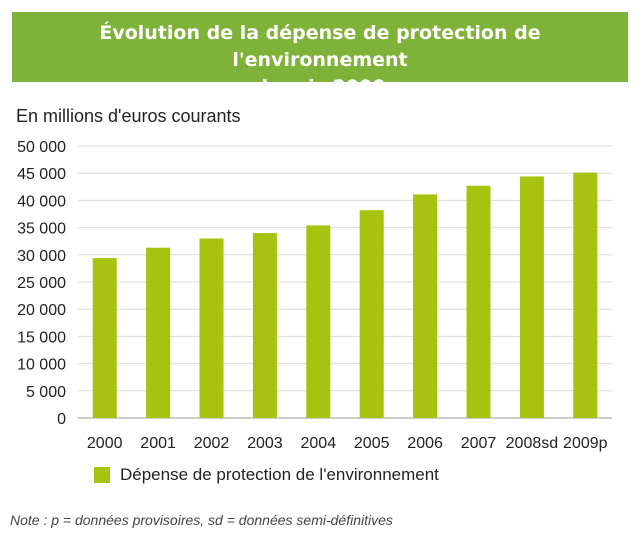  Describe the element at coordinates (478, 301) in the screenshot. I see `bar-2007` at that location.